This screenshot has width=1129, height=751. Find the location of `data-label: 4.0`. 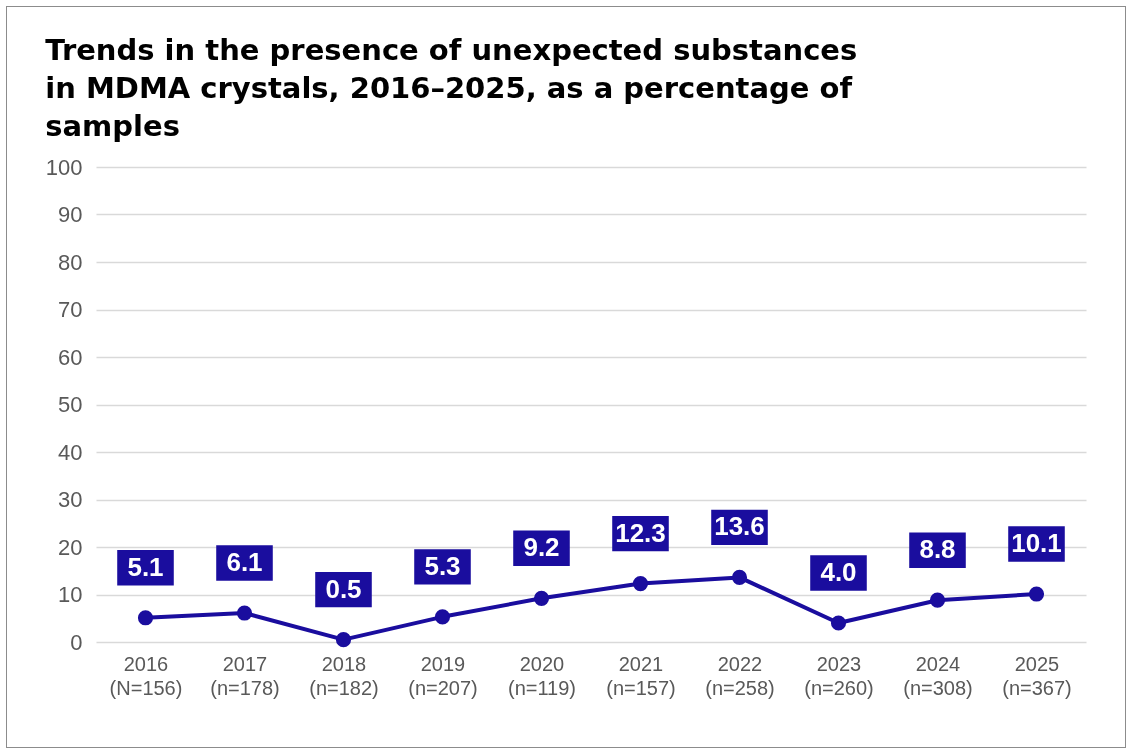

data-label: 4.0 is located at coordinates (838, 572).